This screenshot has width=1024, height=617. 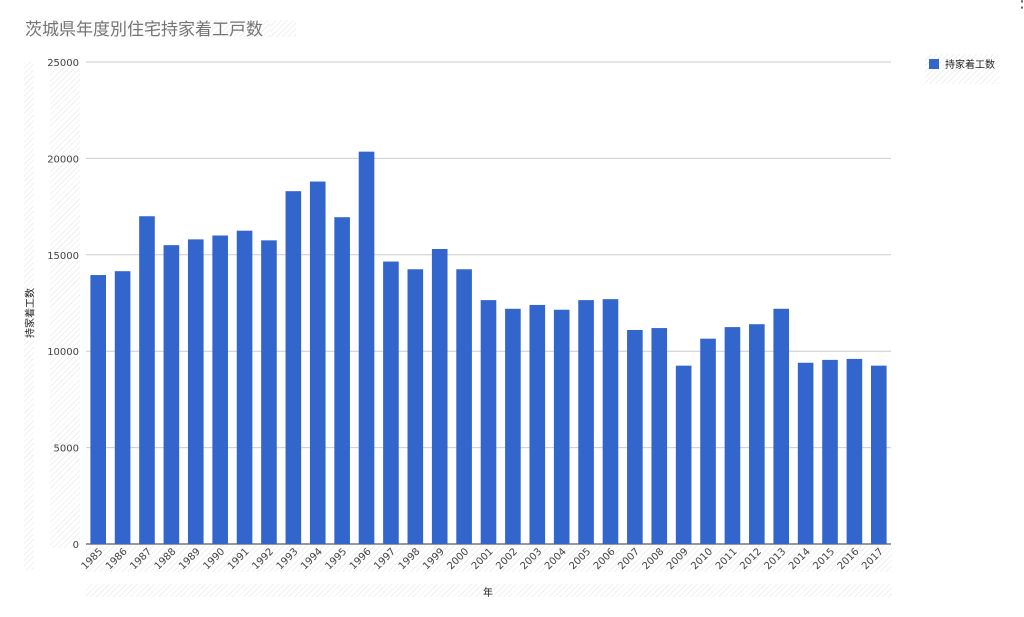 What do you see at coordinates (605, 559) in the screenshot?
I see `x-tick-label: 2006` at bounding box center [605, 559].